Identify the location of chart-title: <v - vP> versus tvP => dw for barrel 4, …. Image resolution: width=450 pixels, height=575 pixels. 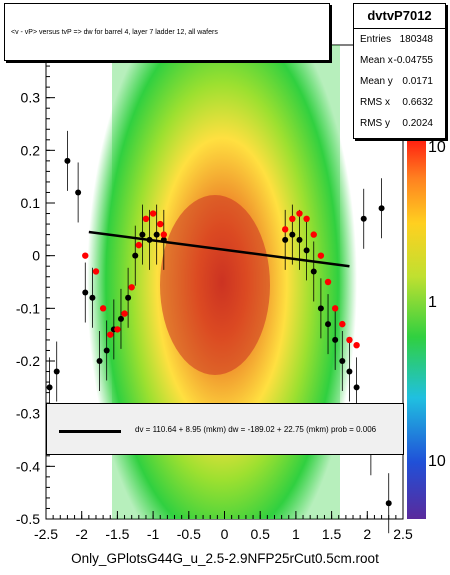
(114, 32).